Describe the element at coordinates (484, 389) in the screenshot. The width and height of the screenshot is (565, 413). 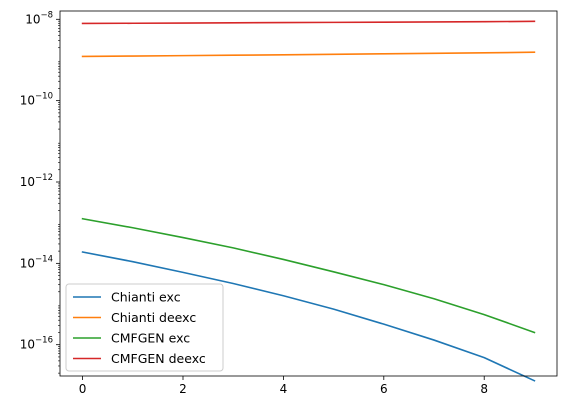
I see `x-tick-label: 8` at that location.